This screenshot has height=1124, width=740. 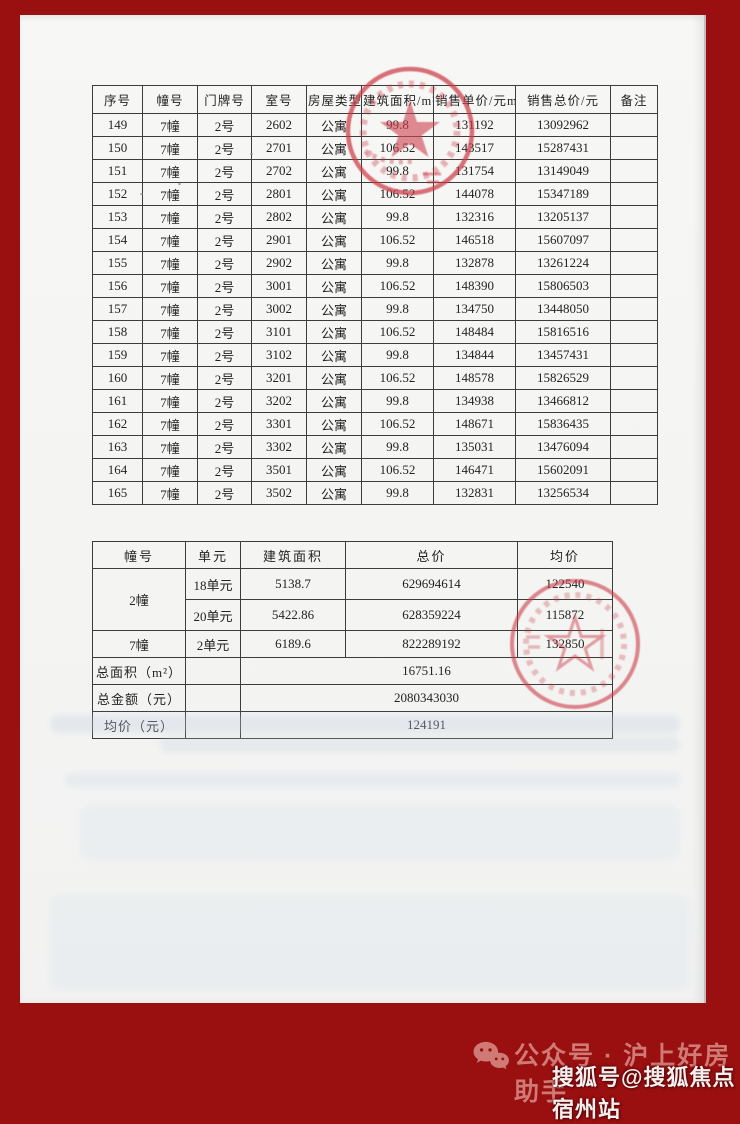 I want to click on area-cell: 6189.6, so click(x=293, y=644).